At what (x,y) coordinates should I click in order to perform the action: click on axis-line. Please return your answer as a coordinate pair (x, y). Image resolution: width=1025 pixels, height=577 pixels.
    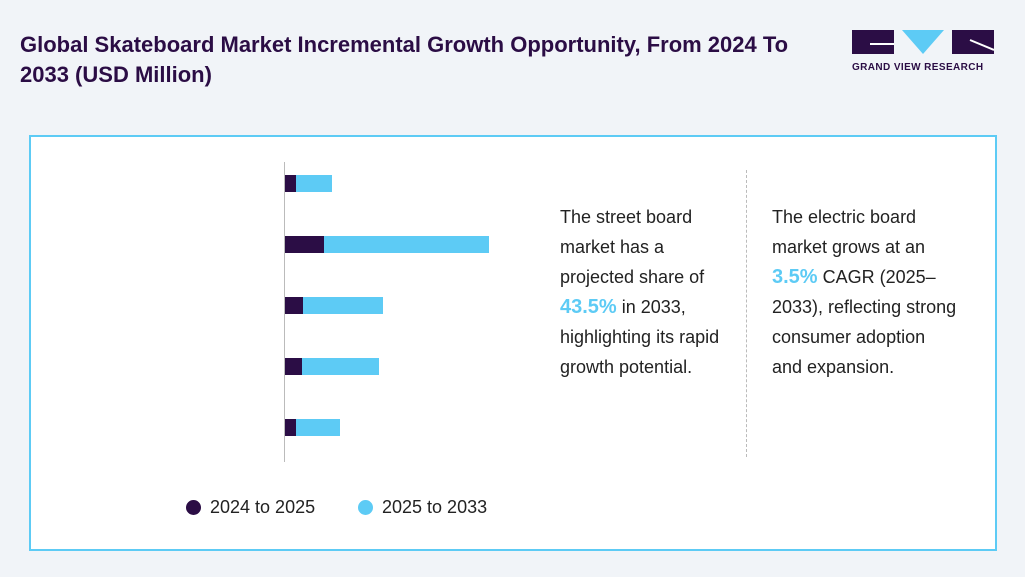
    Looking at the image, I should click on (284, 312).